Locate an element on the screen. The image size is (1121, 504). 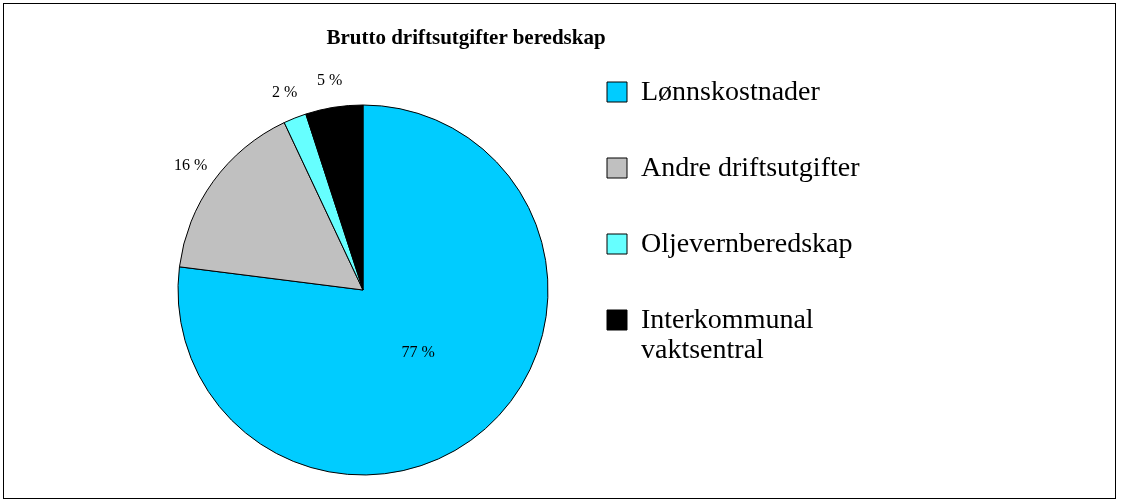
legend-label: Andre driftsutgifter is located at coordinates (751, 166).